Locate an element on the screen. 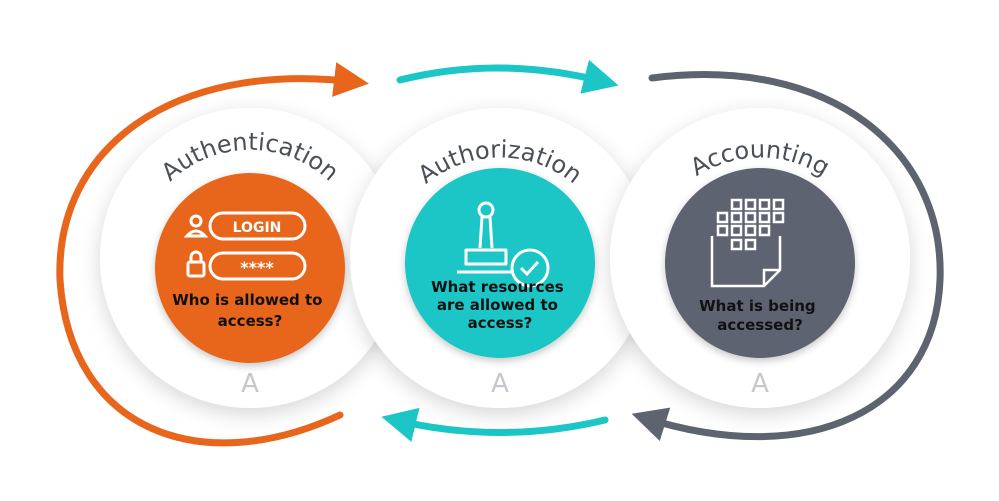  question-authentication: Who is allowed to access? is located at coordinates (249, 310).